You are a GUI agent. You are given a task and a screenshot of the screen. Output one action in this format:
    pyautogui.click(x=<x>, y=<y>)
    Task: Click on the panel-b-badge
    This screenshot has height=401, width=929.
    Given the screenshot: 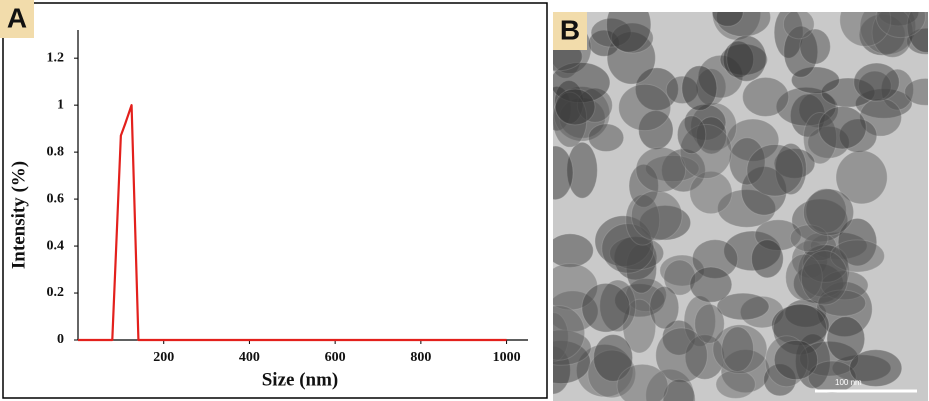 What is the action you would take?
    pyautogui.click(x=570, y=31)
    